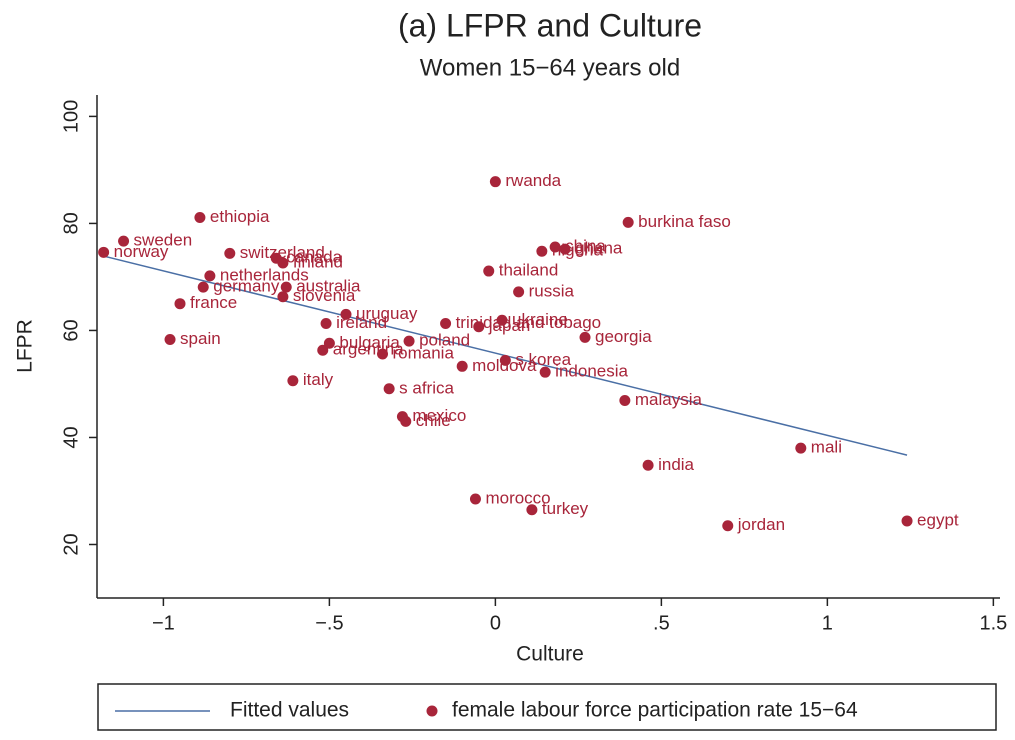  Describe the element at coordinates (444, 340) in the screenshot. I see `point-label: poland` at that location.